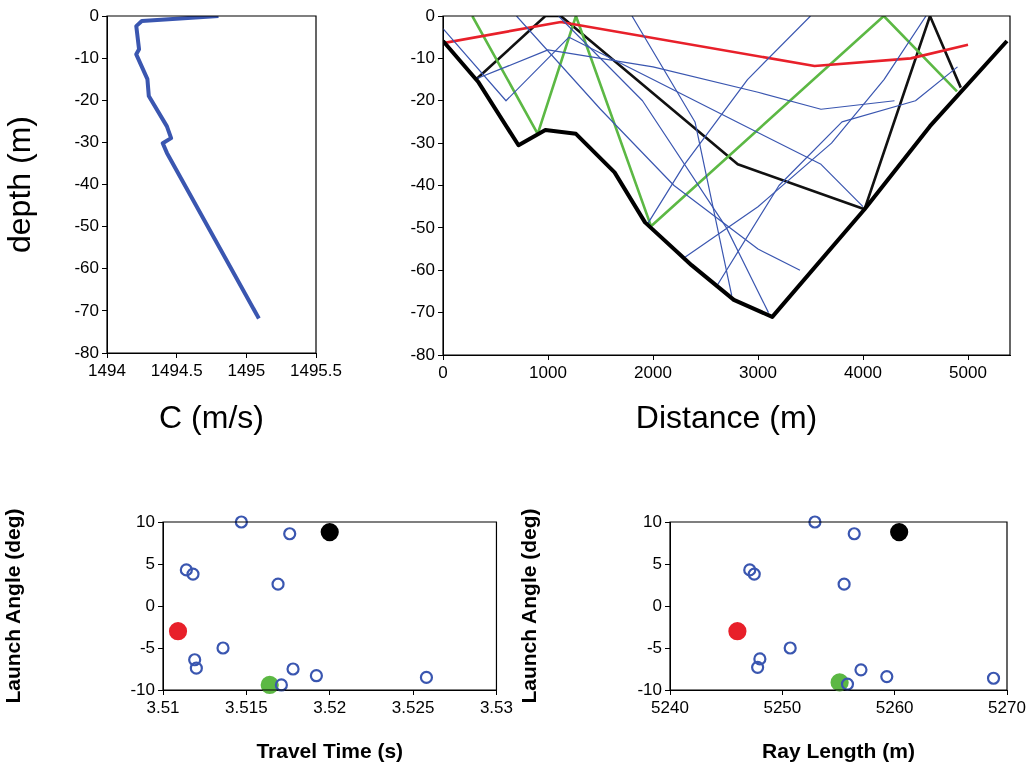 The width and height of the screenshot is (1032, 767). What do you see at coordinates (496, 707) in the screenshot?
I see `x-tick-label: 3.53` at bounding box center [496, 707].